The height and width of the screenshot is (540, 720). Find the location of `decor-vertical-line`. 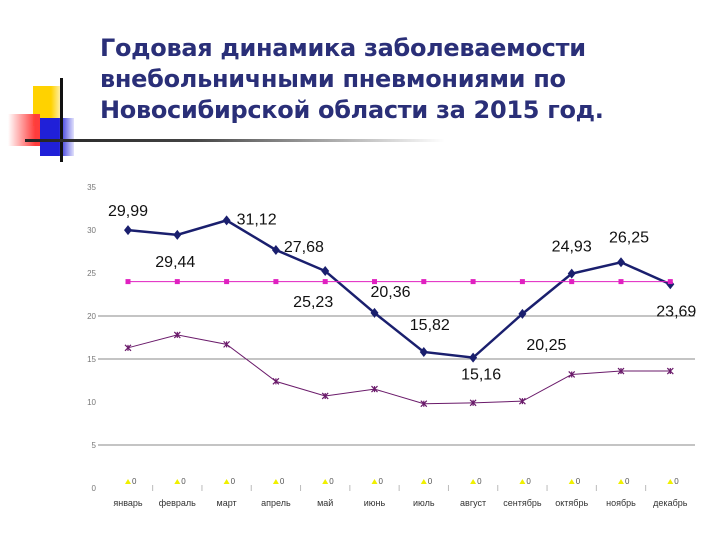

decor-vertical-line is located at coordinates (61, 120).